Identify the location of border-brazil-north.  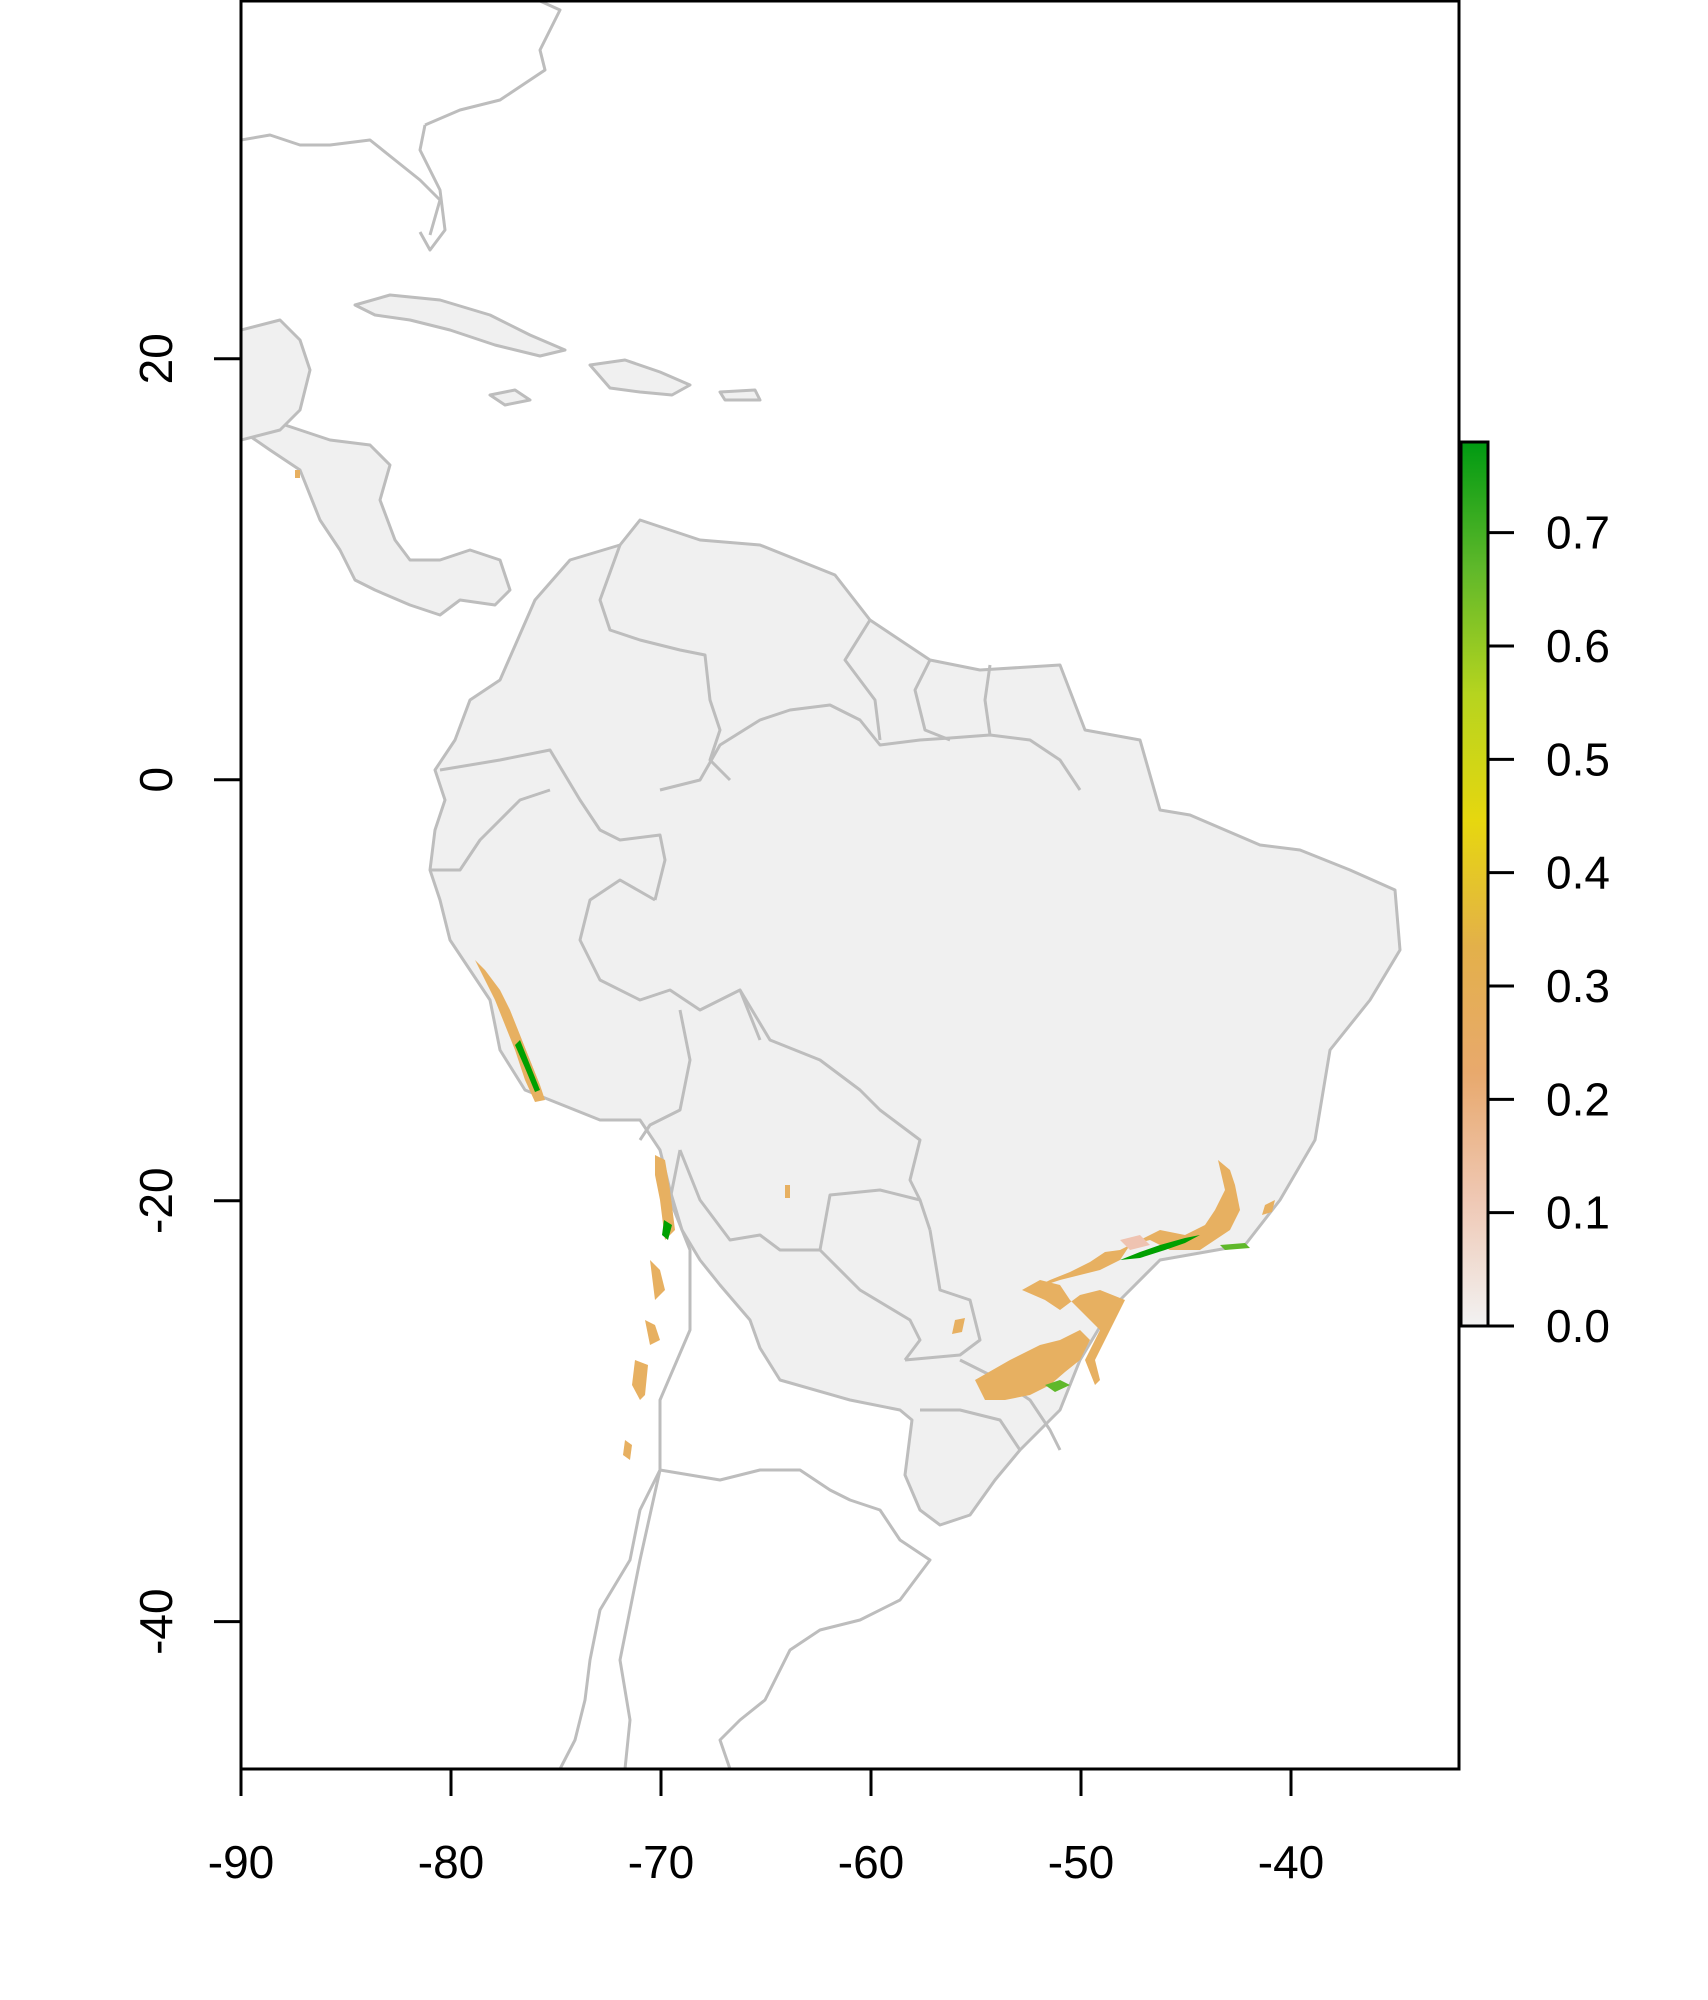
(870, 747).